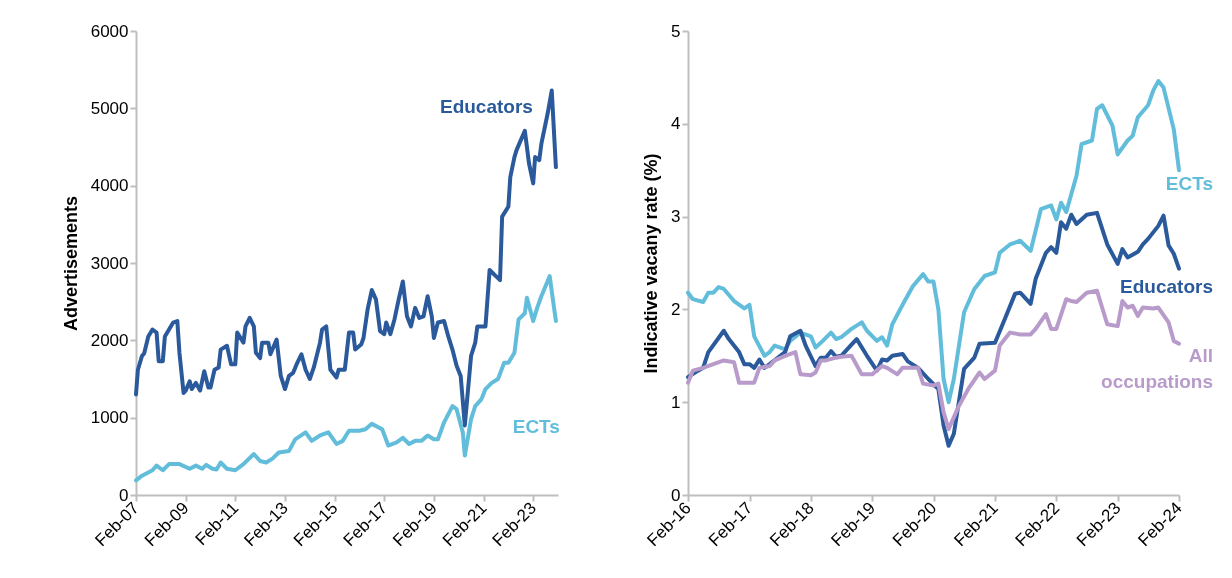 The height and width of the screenshot is (578, 1232). I want to click on y-tick-label: 3000, so click(109, 263).